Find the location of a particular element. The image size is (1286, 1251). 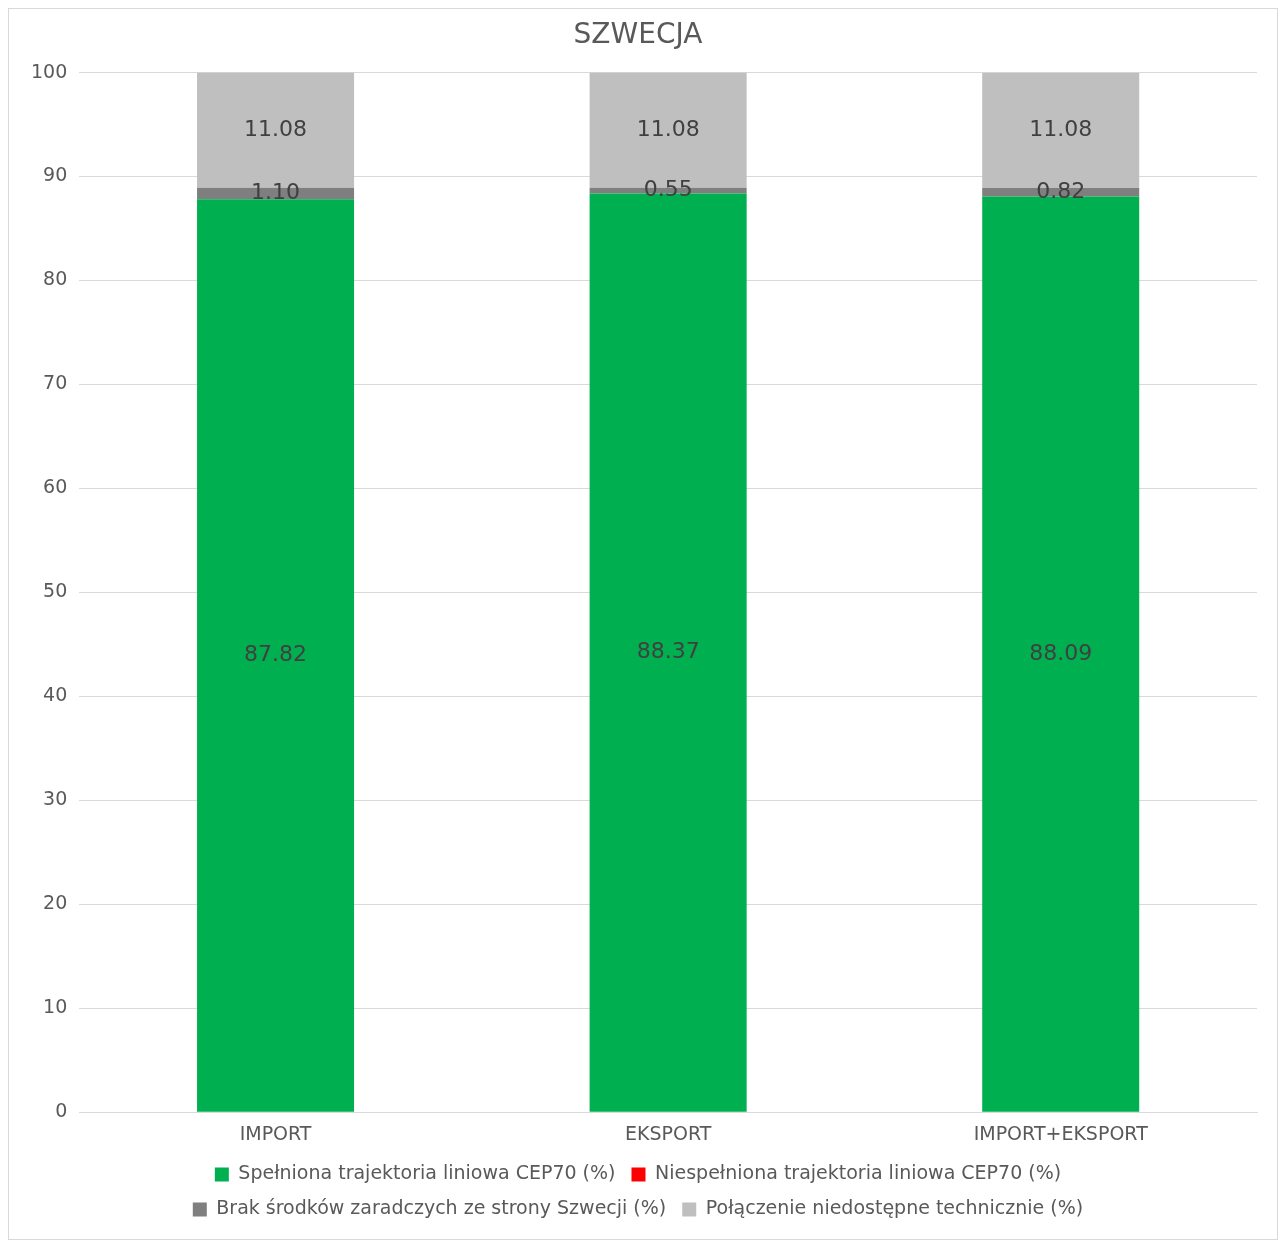

y-tick-label: 10 is located at coordinates (55, 1006).